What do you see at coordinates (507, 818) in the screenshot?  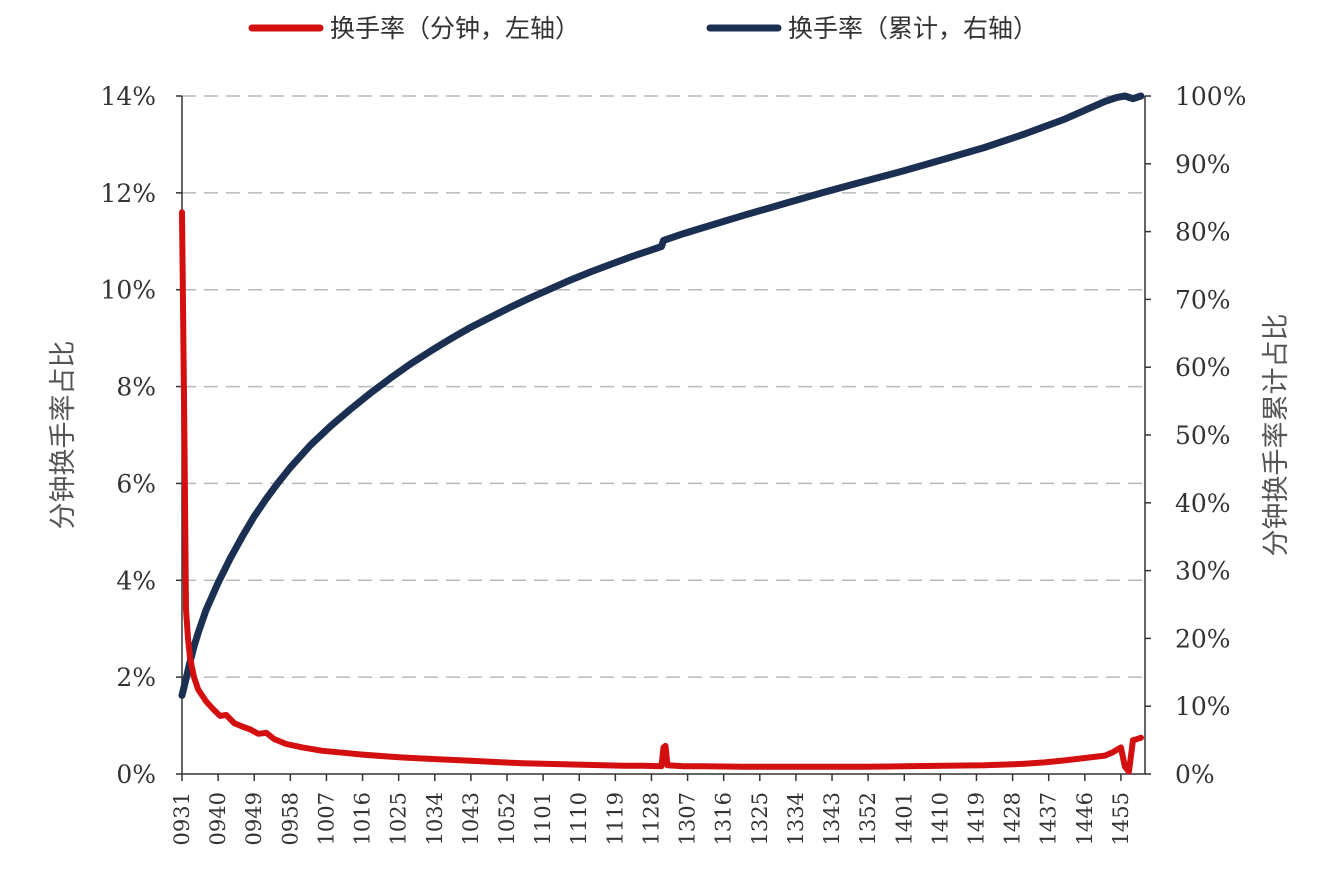 I see `x-tick-label: 1052` at bounding box center [507, 818].